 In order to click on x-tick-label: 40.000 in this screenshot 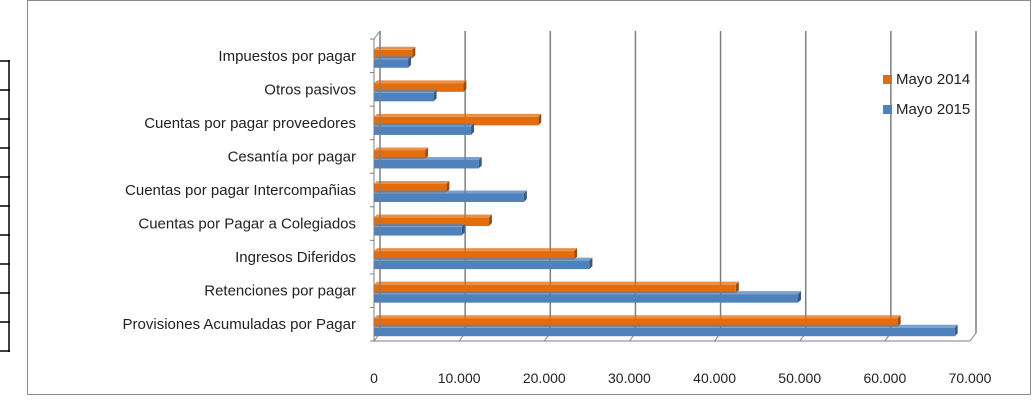, I will do `click(714, 378)`.